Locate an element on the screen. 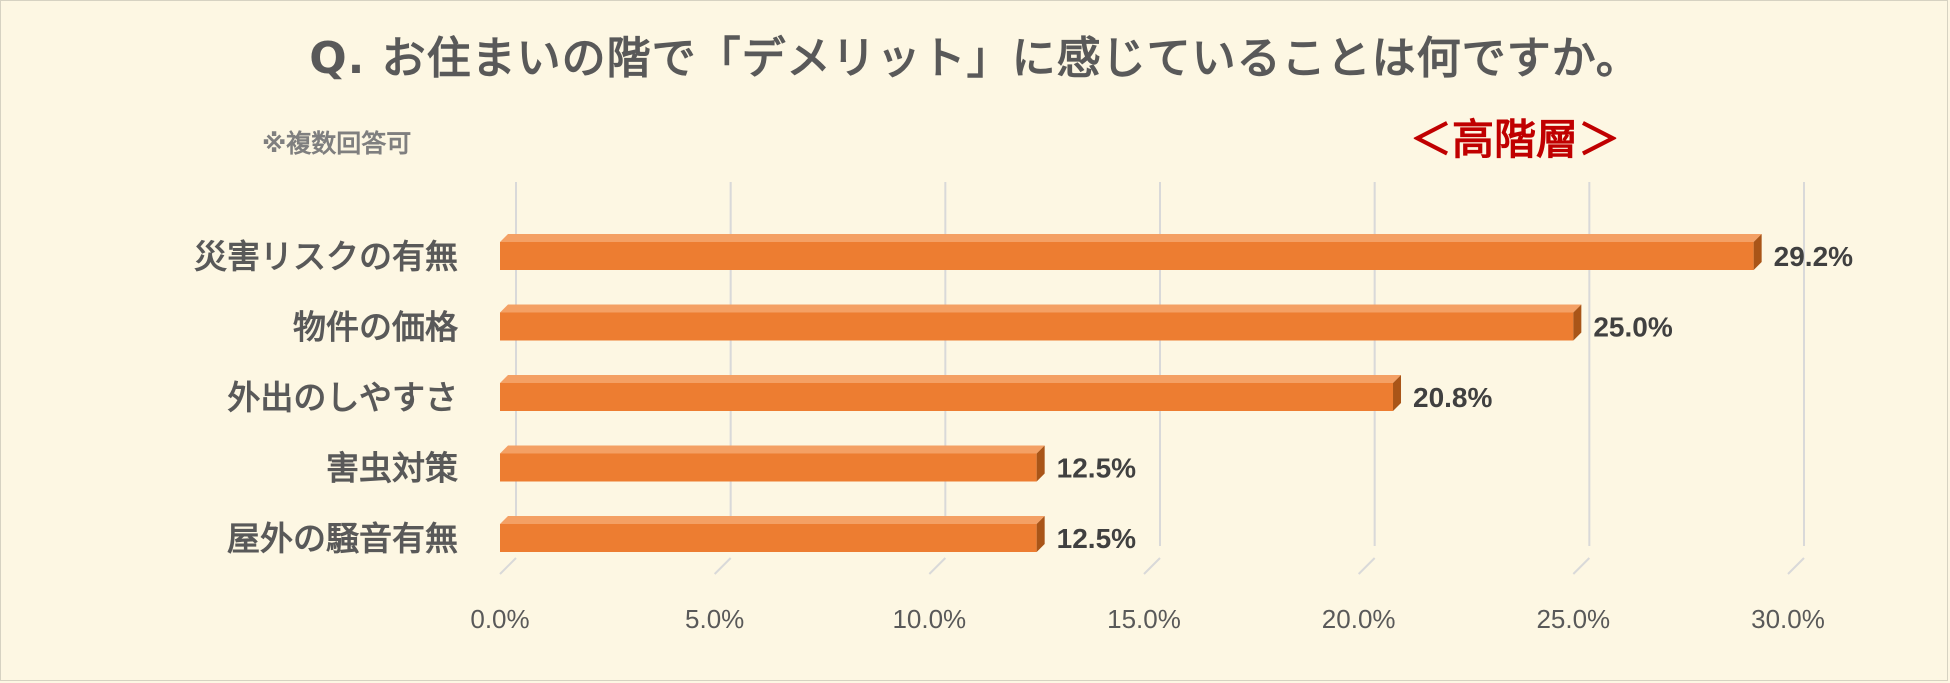  value-label: 29.2% is located at coordinates (1813, 256).